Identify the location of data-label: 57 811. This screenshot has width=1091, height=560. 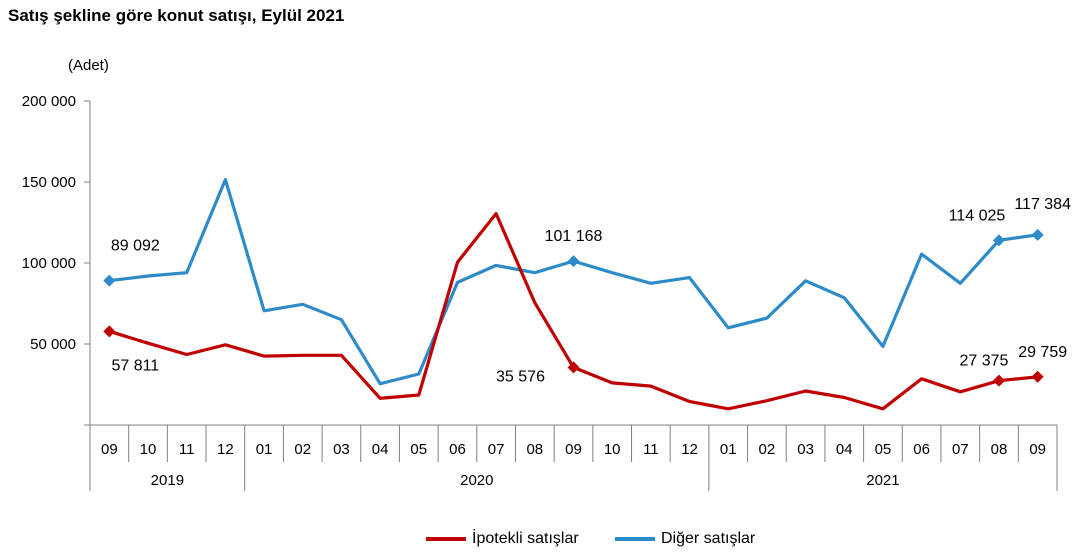
(135, 365).